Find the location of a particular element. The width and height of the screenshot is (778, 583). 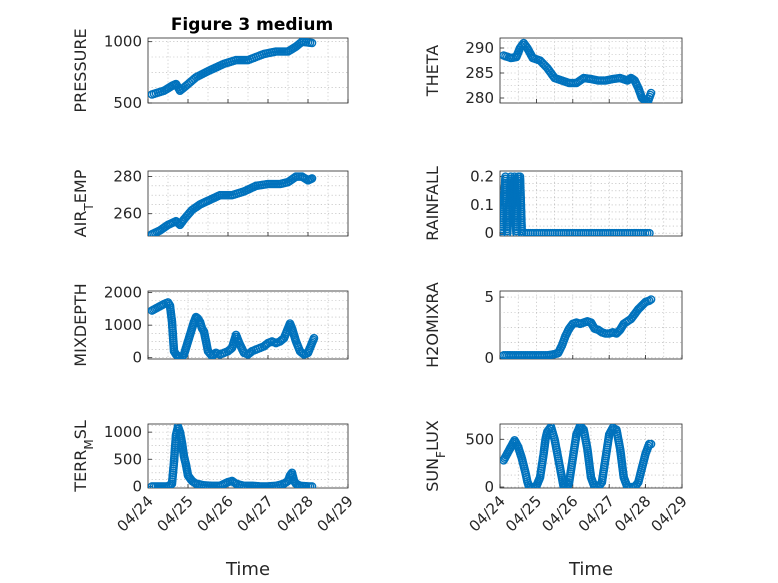

y-tick-label: 5 is located at coordinates (489, 297).